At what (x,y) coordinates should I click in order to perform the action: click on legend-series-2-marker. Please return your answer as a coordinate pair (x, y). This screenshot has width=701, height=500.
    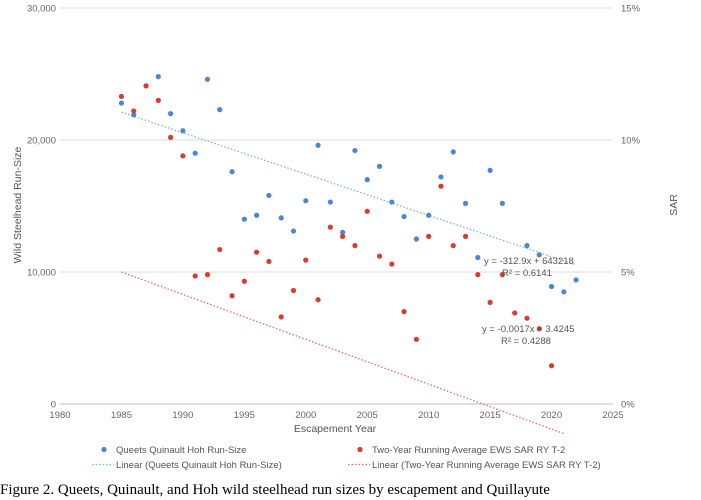
    Looking at the image, I should click on (360, 449).